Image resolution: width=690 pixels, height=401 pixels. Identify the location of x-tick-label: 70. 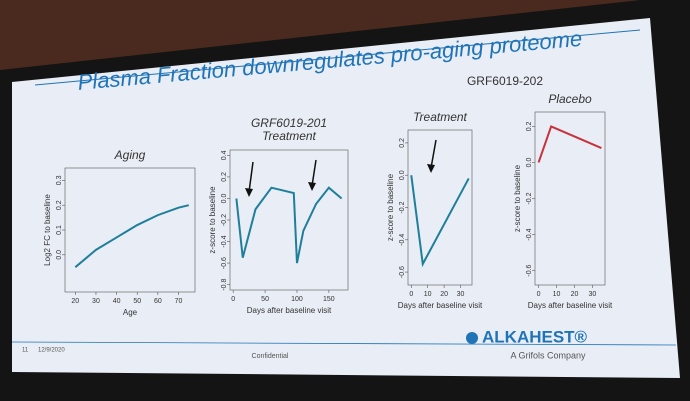
(179, 301).